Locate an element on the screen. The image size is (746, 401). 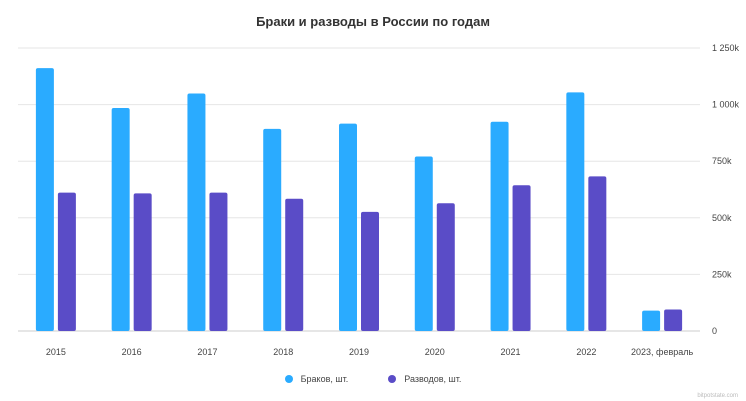
legend-label-divorces: Разводов, шт. is located at coordinates (433, 379).